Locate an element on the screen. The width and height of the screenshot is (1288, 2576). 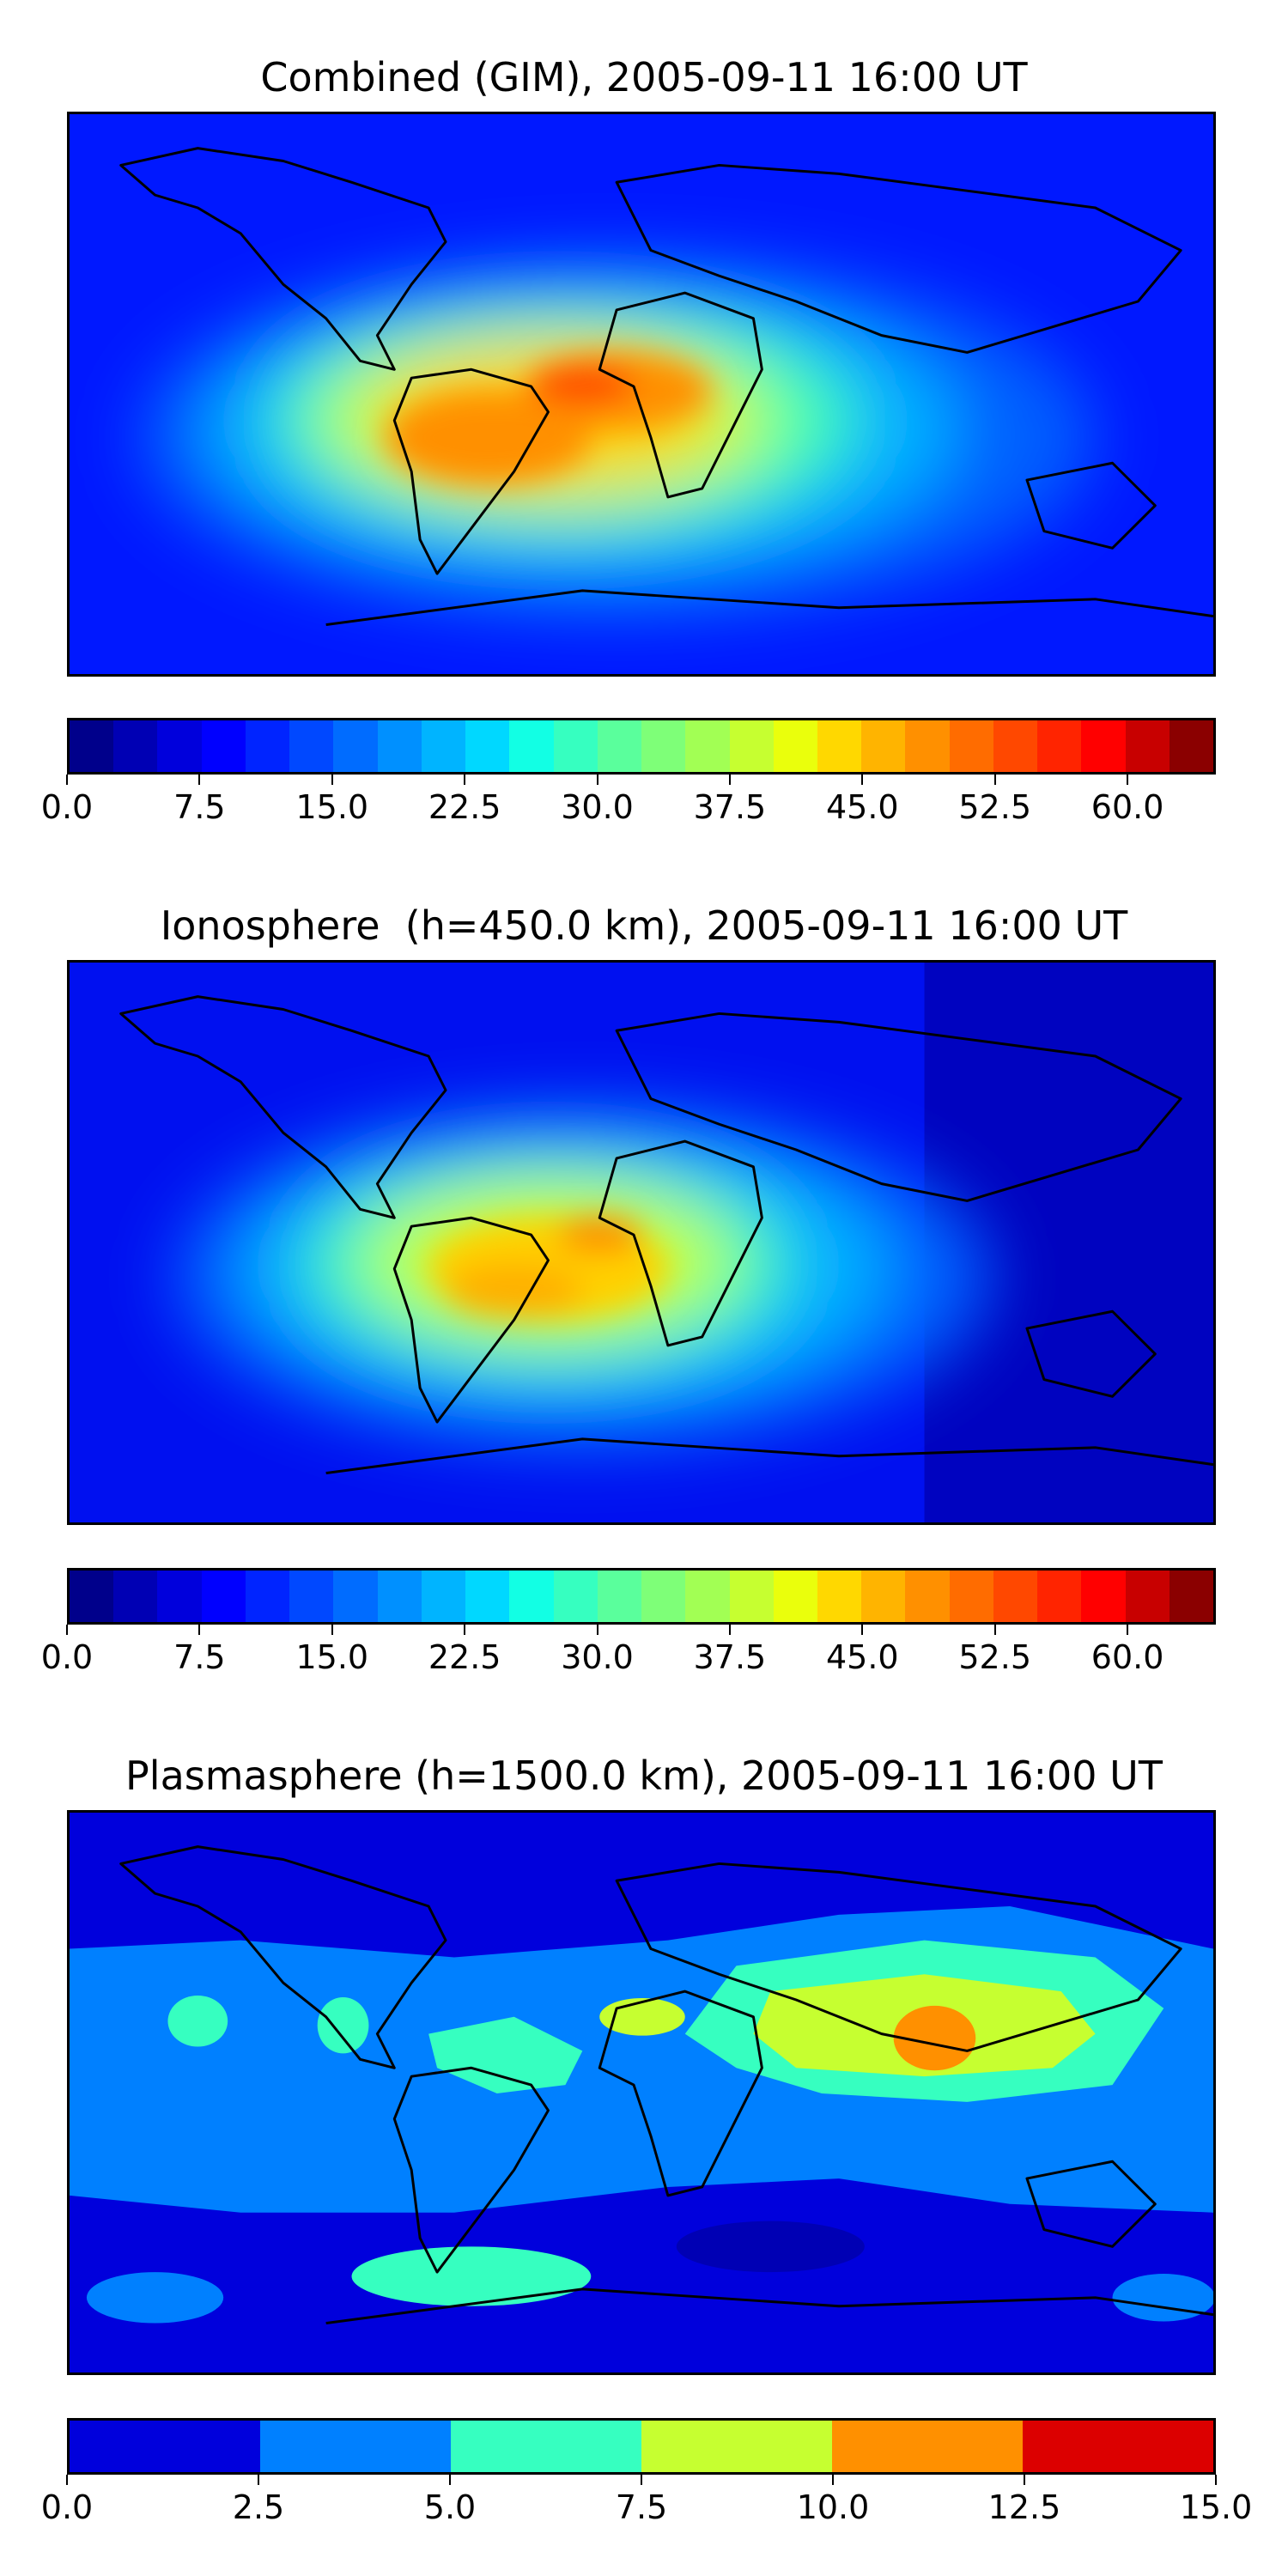
panel3-colorbar-ticks: 0.0 2.5 5.0 7.5 10.0 12.5 15.0 is located at coordinates (647, 2500).